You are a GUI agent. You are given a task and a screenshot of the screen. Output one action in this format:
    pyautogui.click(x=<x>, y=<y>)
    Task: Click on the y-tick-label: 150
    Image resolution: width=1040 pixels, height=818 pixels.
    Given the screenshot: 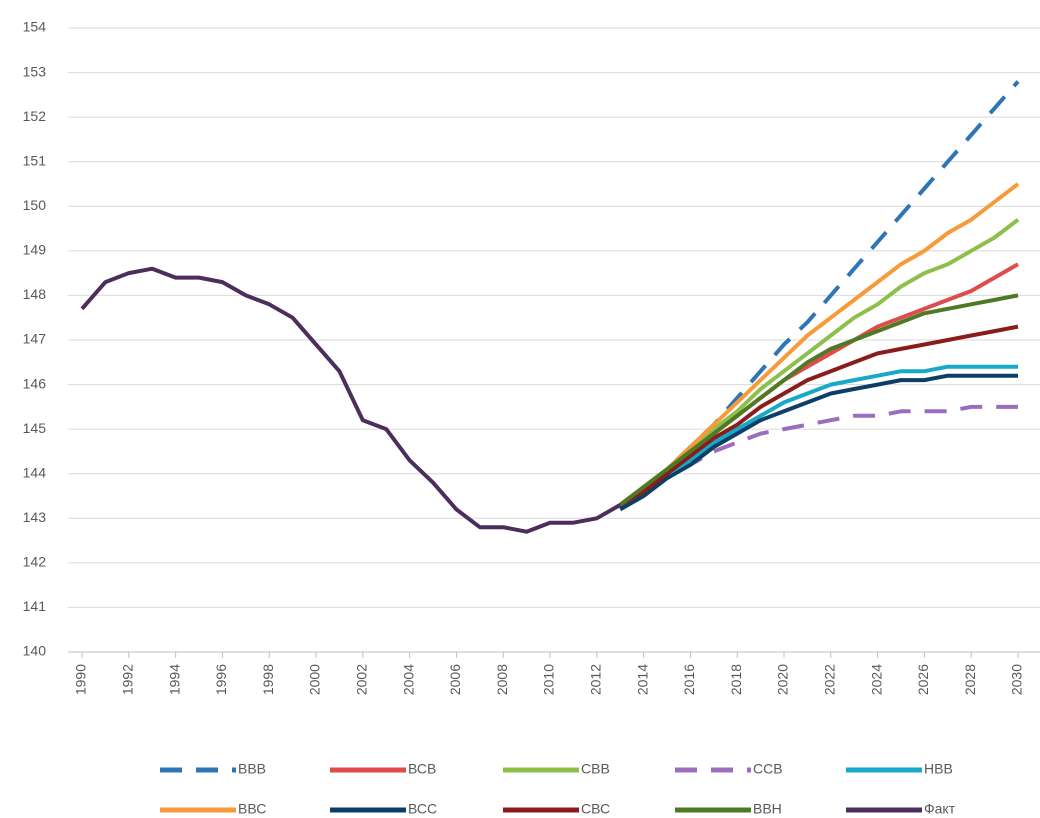 What is the action you would take?
    pyautogui.click(x=35, y=205)
    